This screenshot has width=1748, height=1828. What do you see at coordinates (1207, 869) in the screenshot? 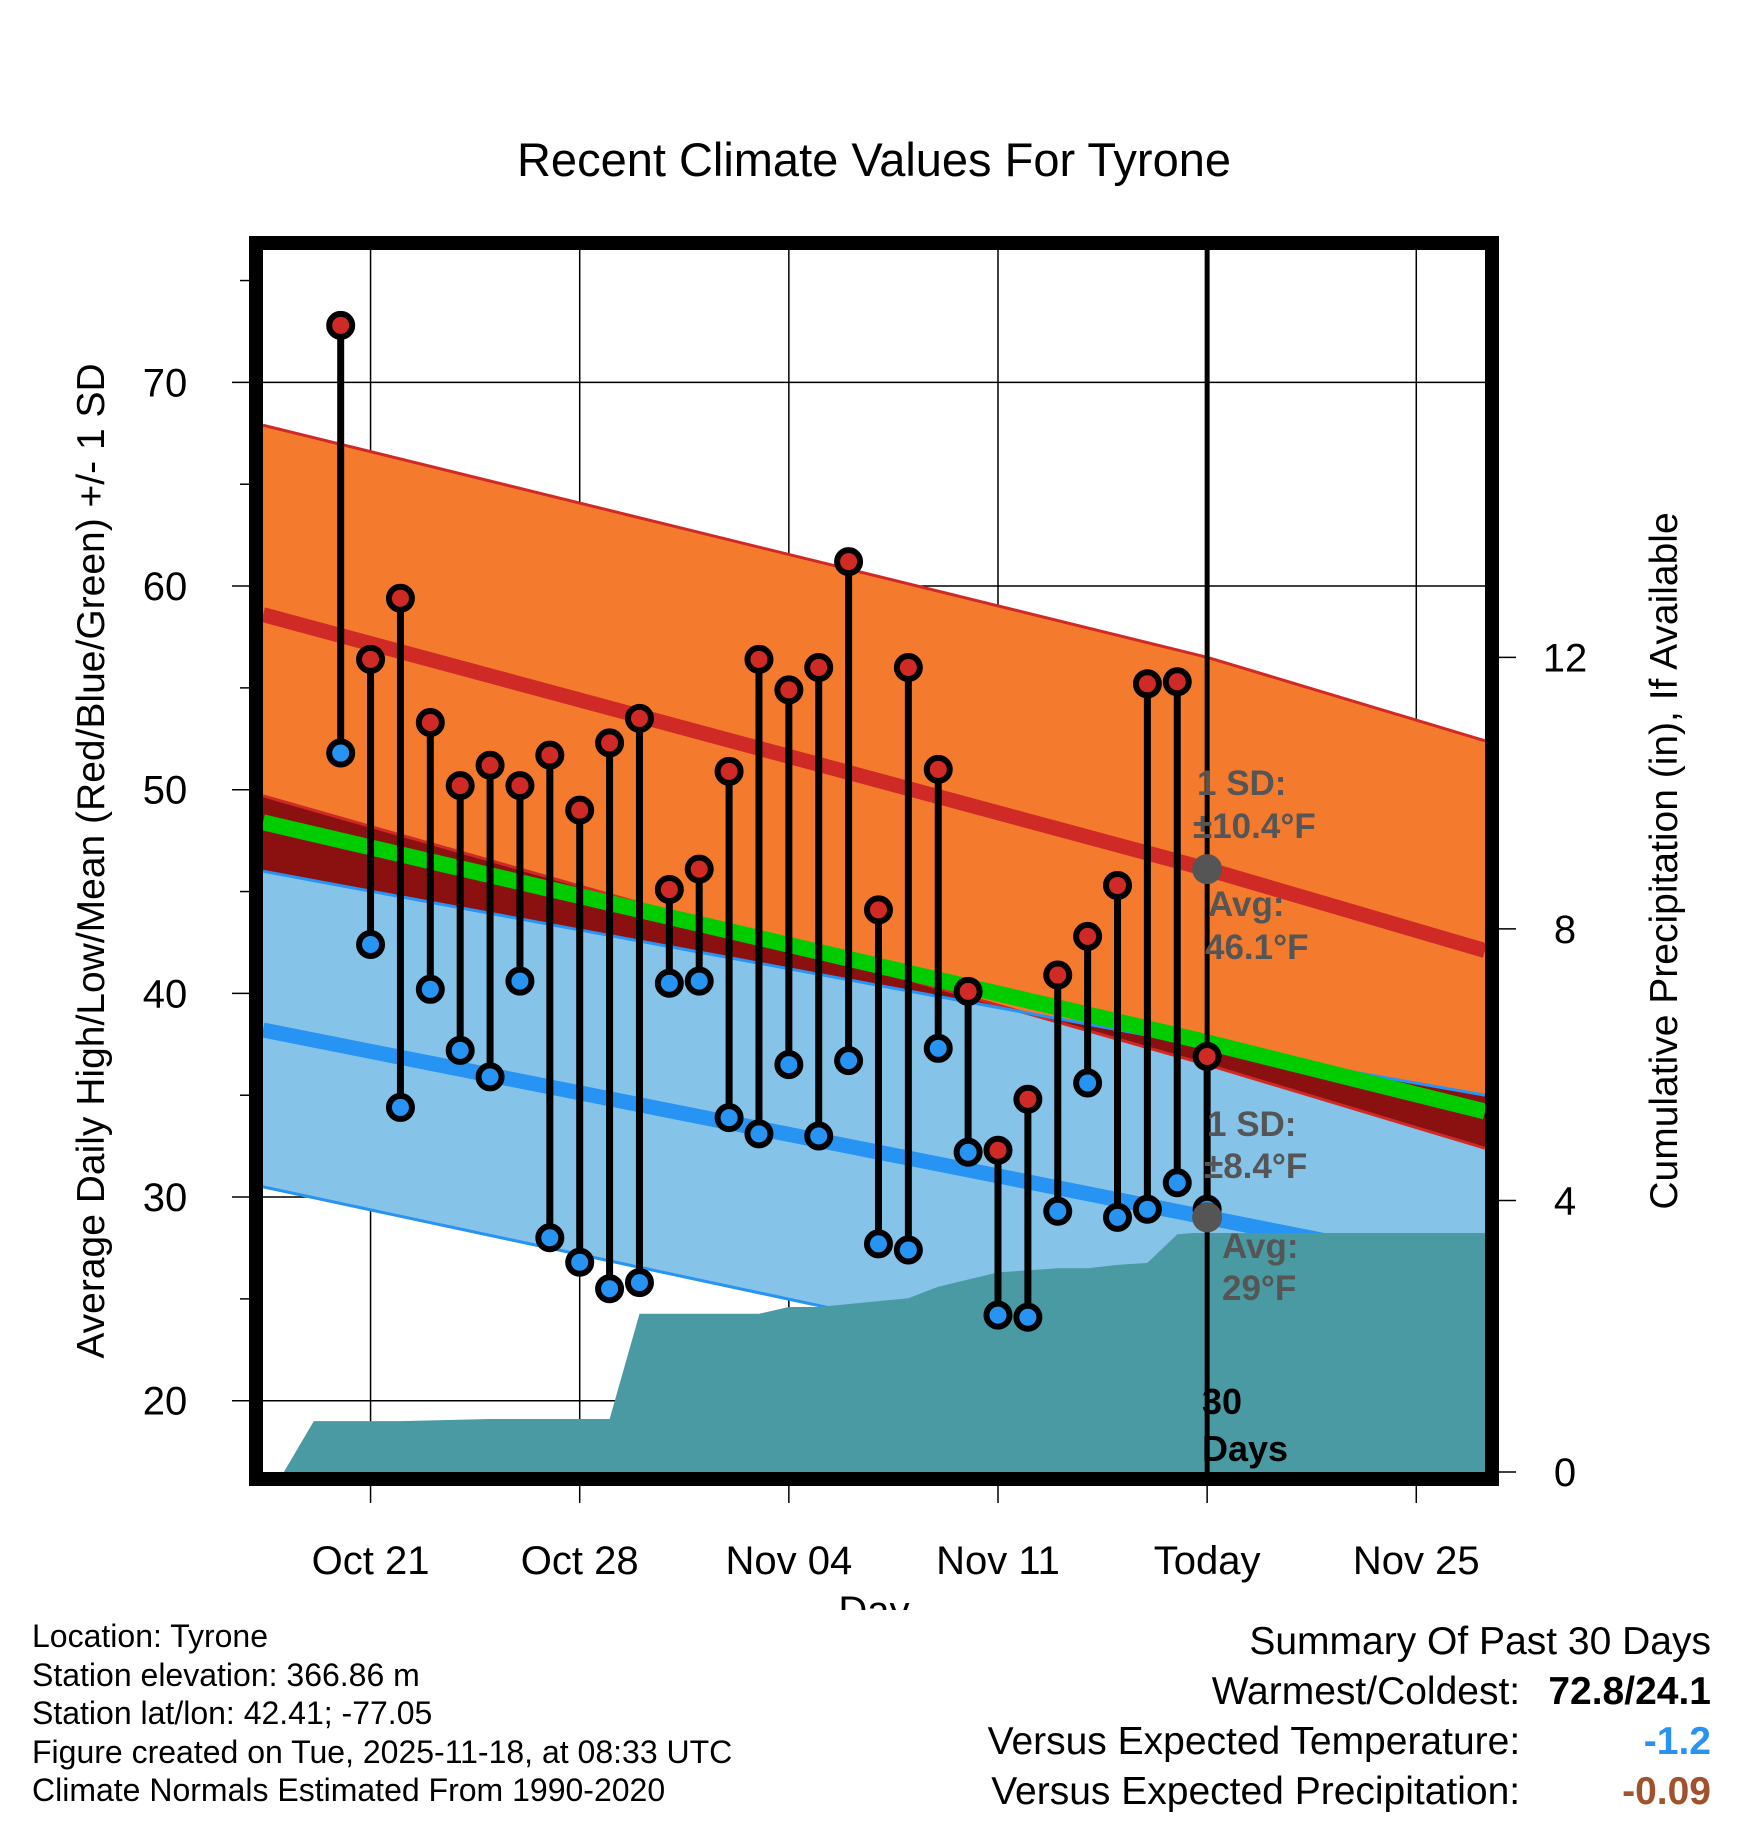
I see `high-avg-marker` at bounding box center [1207, 869].